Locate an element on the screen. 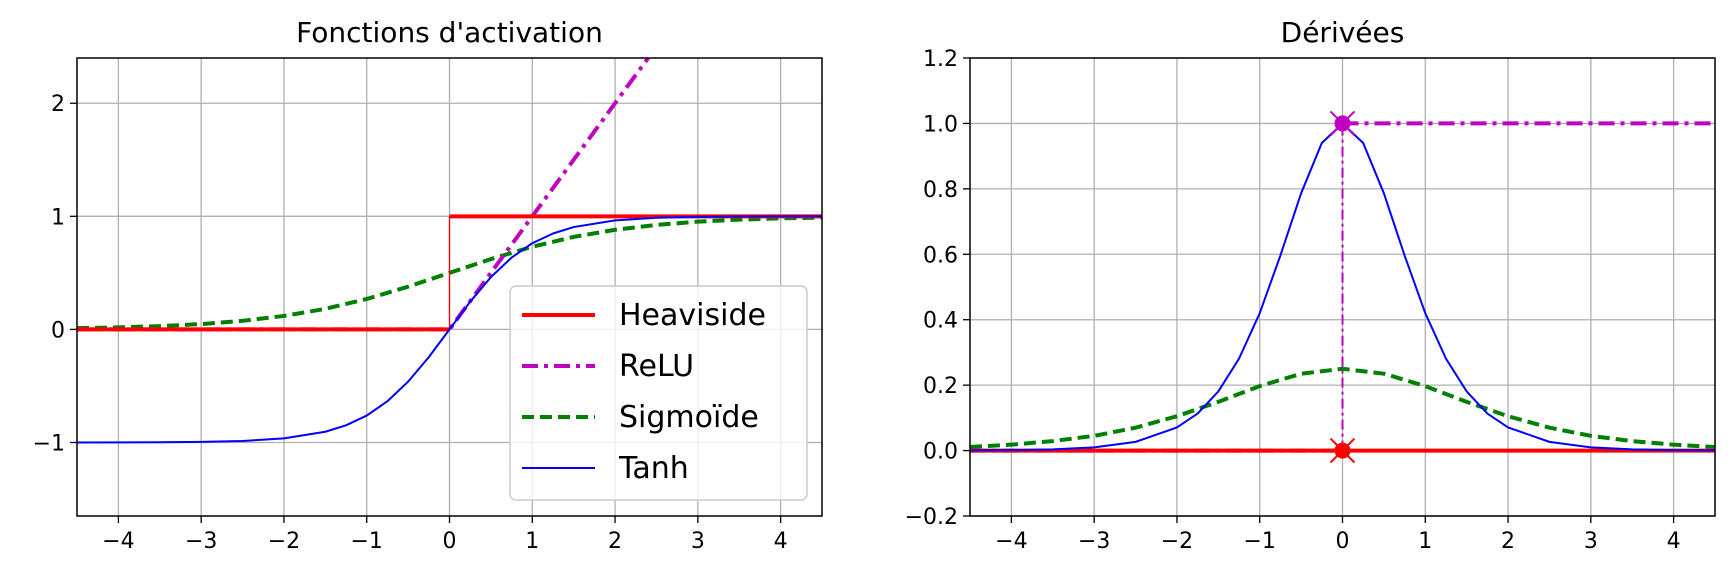 This screenshot has height=581, width=1733. y-axis: −0.2 0.0 0.2 0.4 0.6 0.8 1.0 1.2 is located at coordinates (937, 288).